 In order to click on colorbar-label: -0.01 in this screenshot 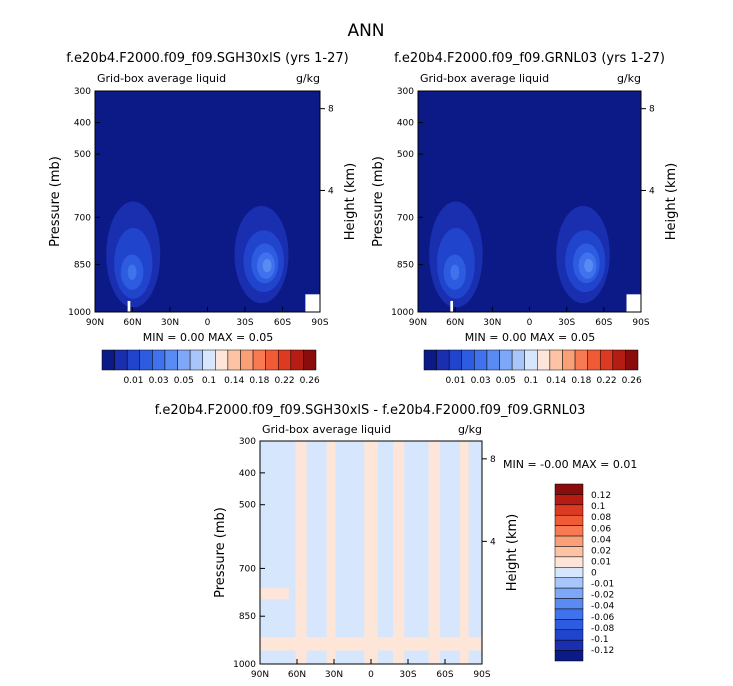, I will do `click(602, 585)`.